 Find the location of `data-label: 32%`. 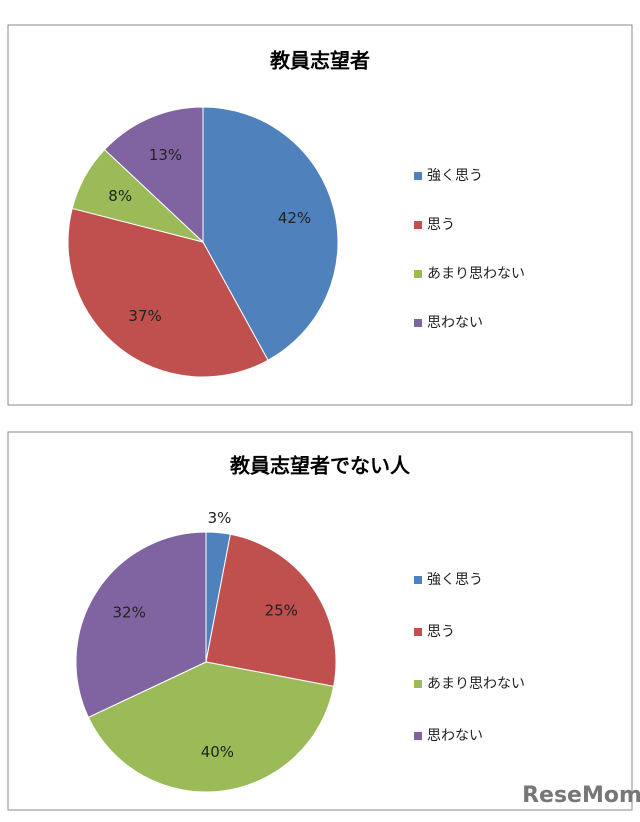

data-label: 32% is located at coordinates (128, 613).